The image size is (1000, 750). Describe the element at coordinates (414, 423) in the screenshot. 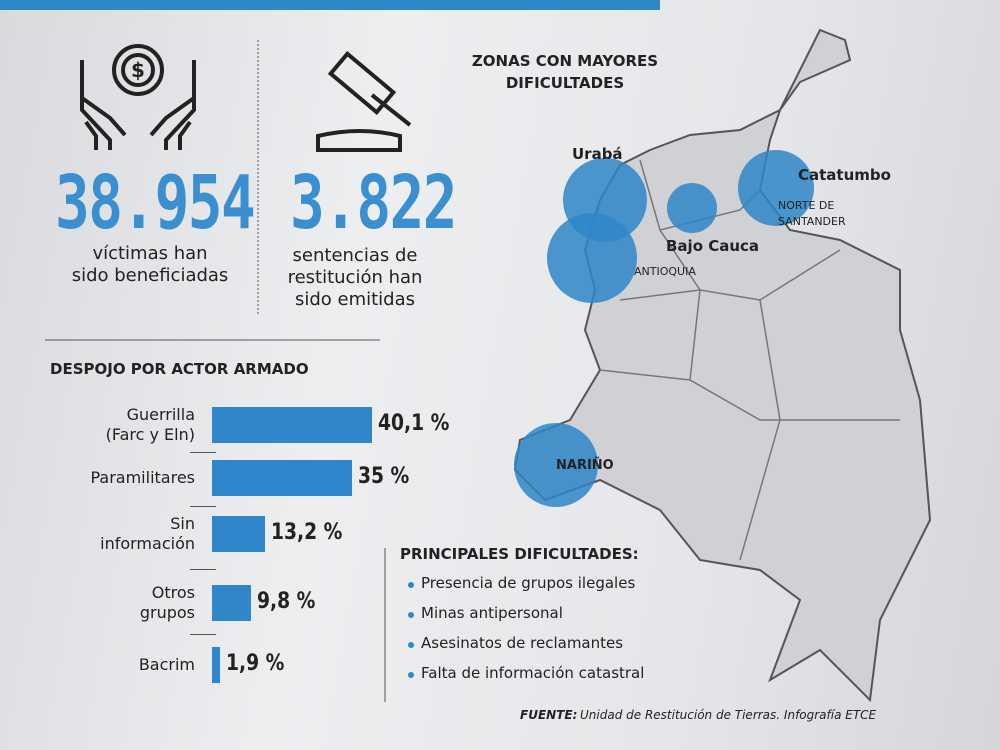

I see `value-label: 40,1 %` at that location.